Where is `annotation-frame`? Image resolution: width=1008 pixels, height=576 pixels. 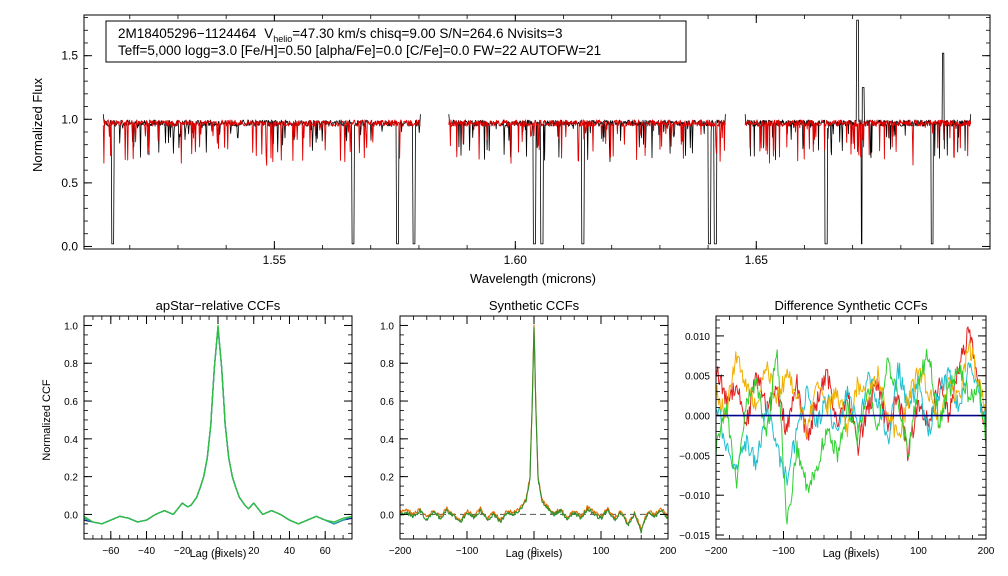
annotation-frame is located at coordinates (396, 41).